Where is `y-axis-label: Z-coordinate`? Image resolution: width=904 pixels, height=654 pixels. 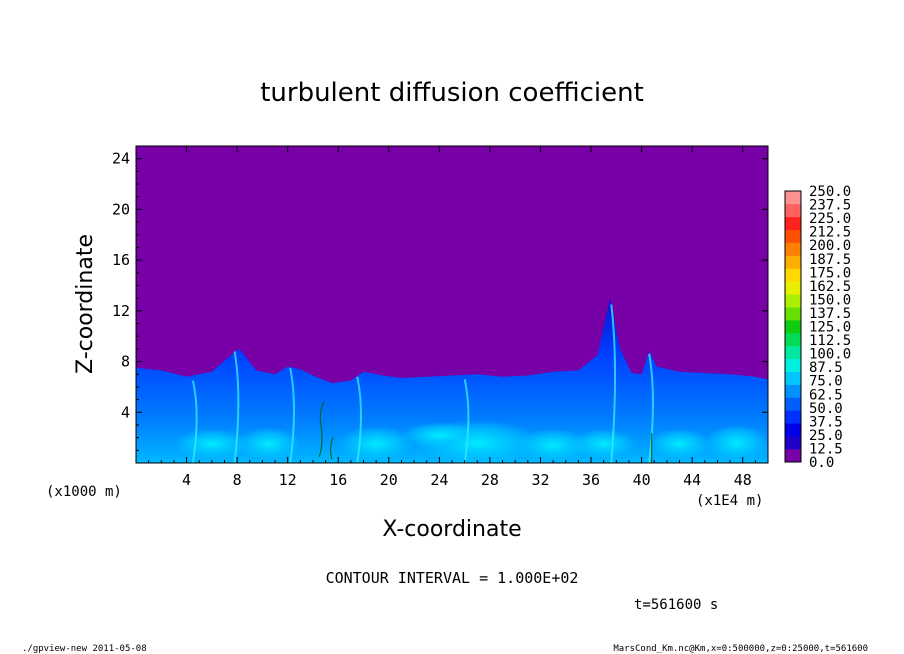 y-axis-label: Z-coordinate is located at coordinates (85, 304).